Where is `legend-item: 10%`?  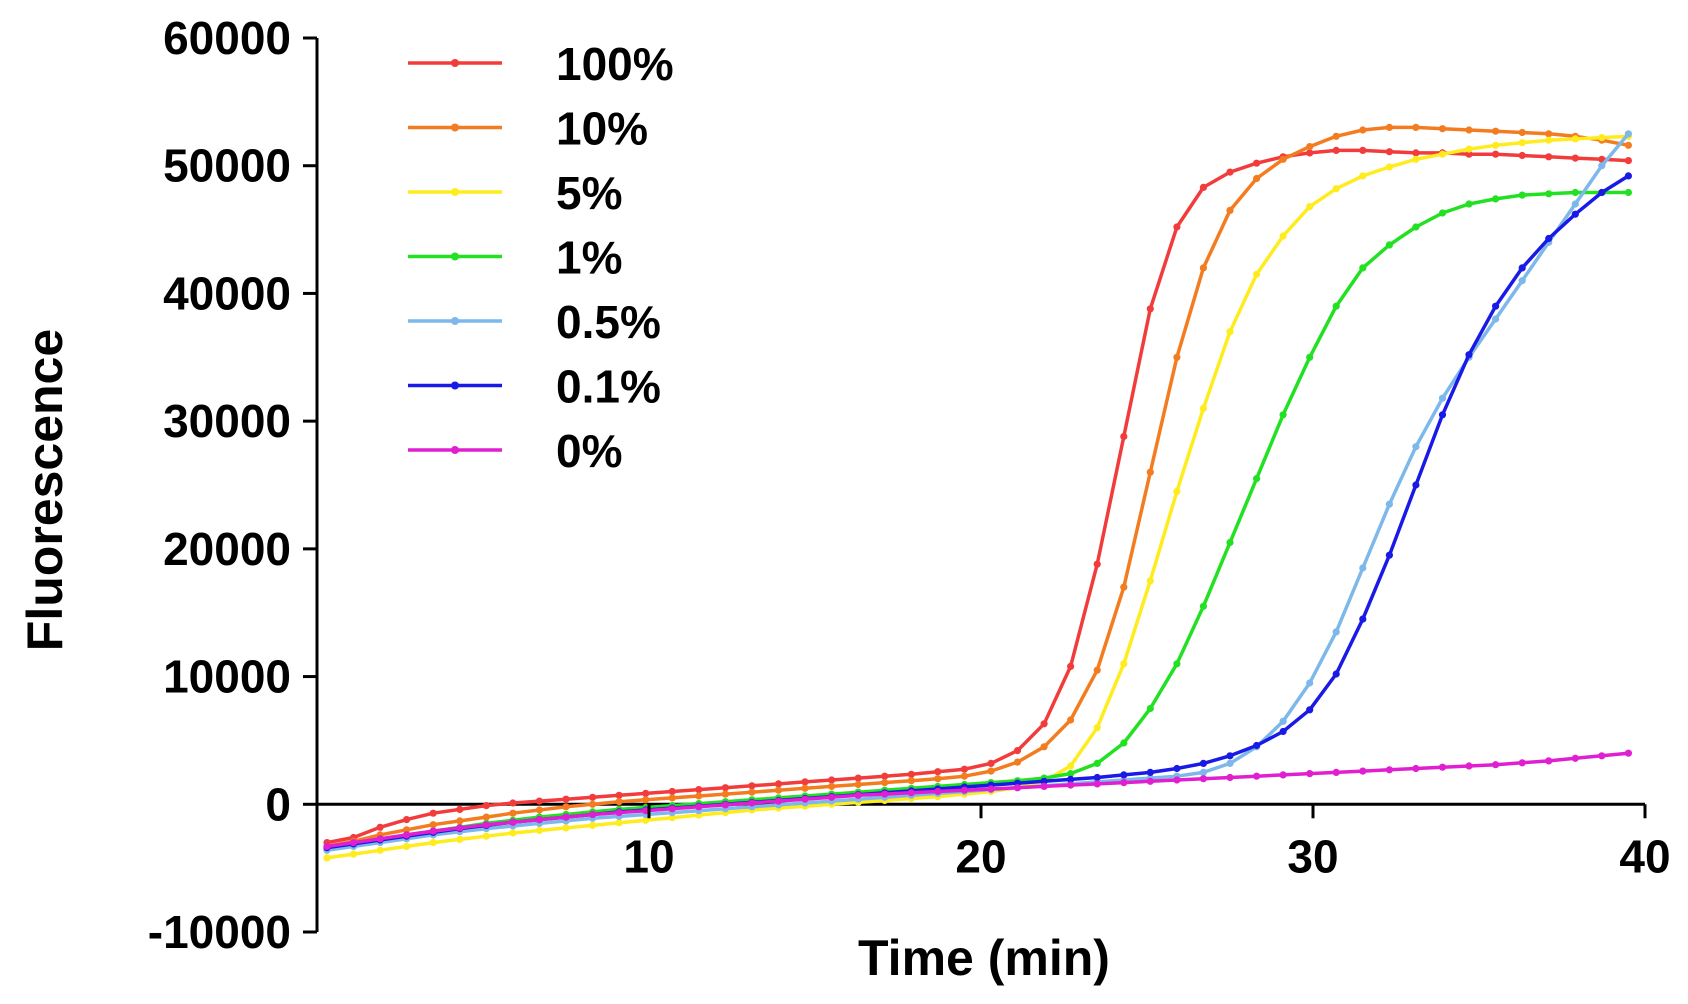
legend-item: 10% is located at coordinates (528, 129).